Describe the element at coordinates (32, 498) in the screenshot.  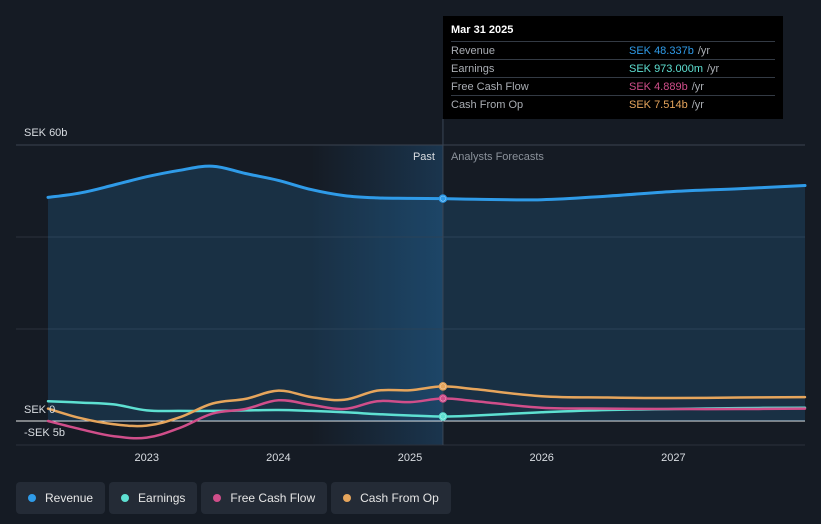
I see `revenue-dot-icon` at that location.